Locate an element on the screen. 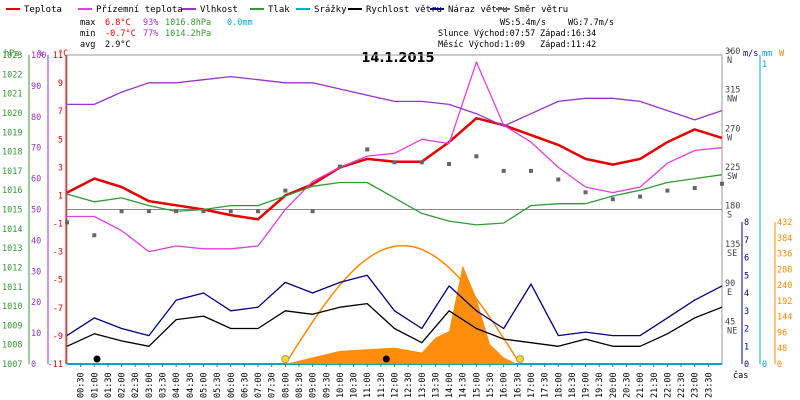 This screenshot has width=800, height=400. axis-ms-unit: m/s is located at coordinates (750, 54).